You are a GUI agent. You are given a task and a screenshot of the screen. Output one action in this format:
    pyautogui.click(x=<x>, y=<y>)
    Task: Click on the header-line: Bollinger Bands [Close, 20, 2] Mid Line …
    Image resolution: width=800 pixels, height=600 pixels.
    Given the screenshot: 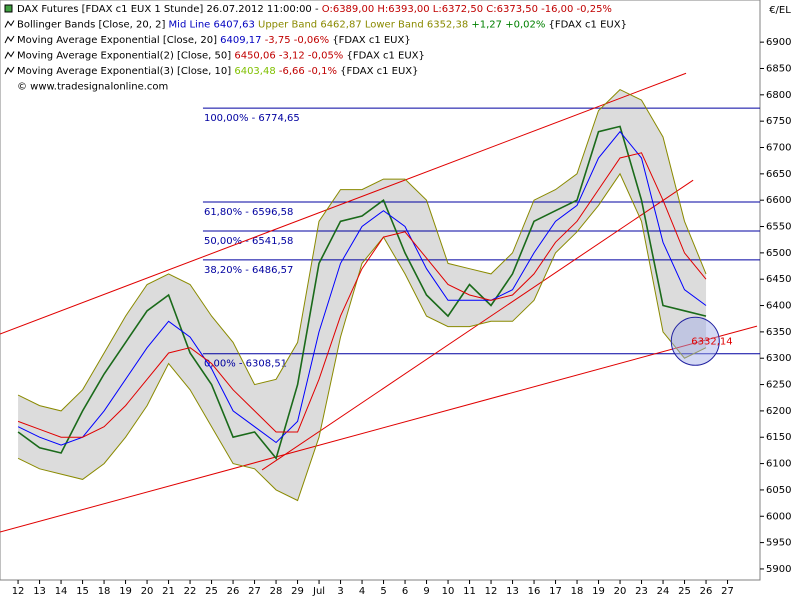 What is the action you would take?
    pyautogui.click(x=322, y=25)
    